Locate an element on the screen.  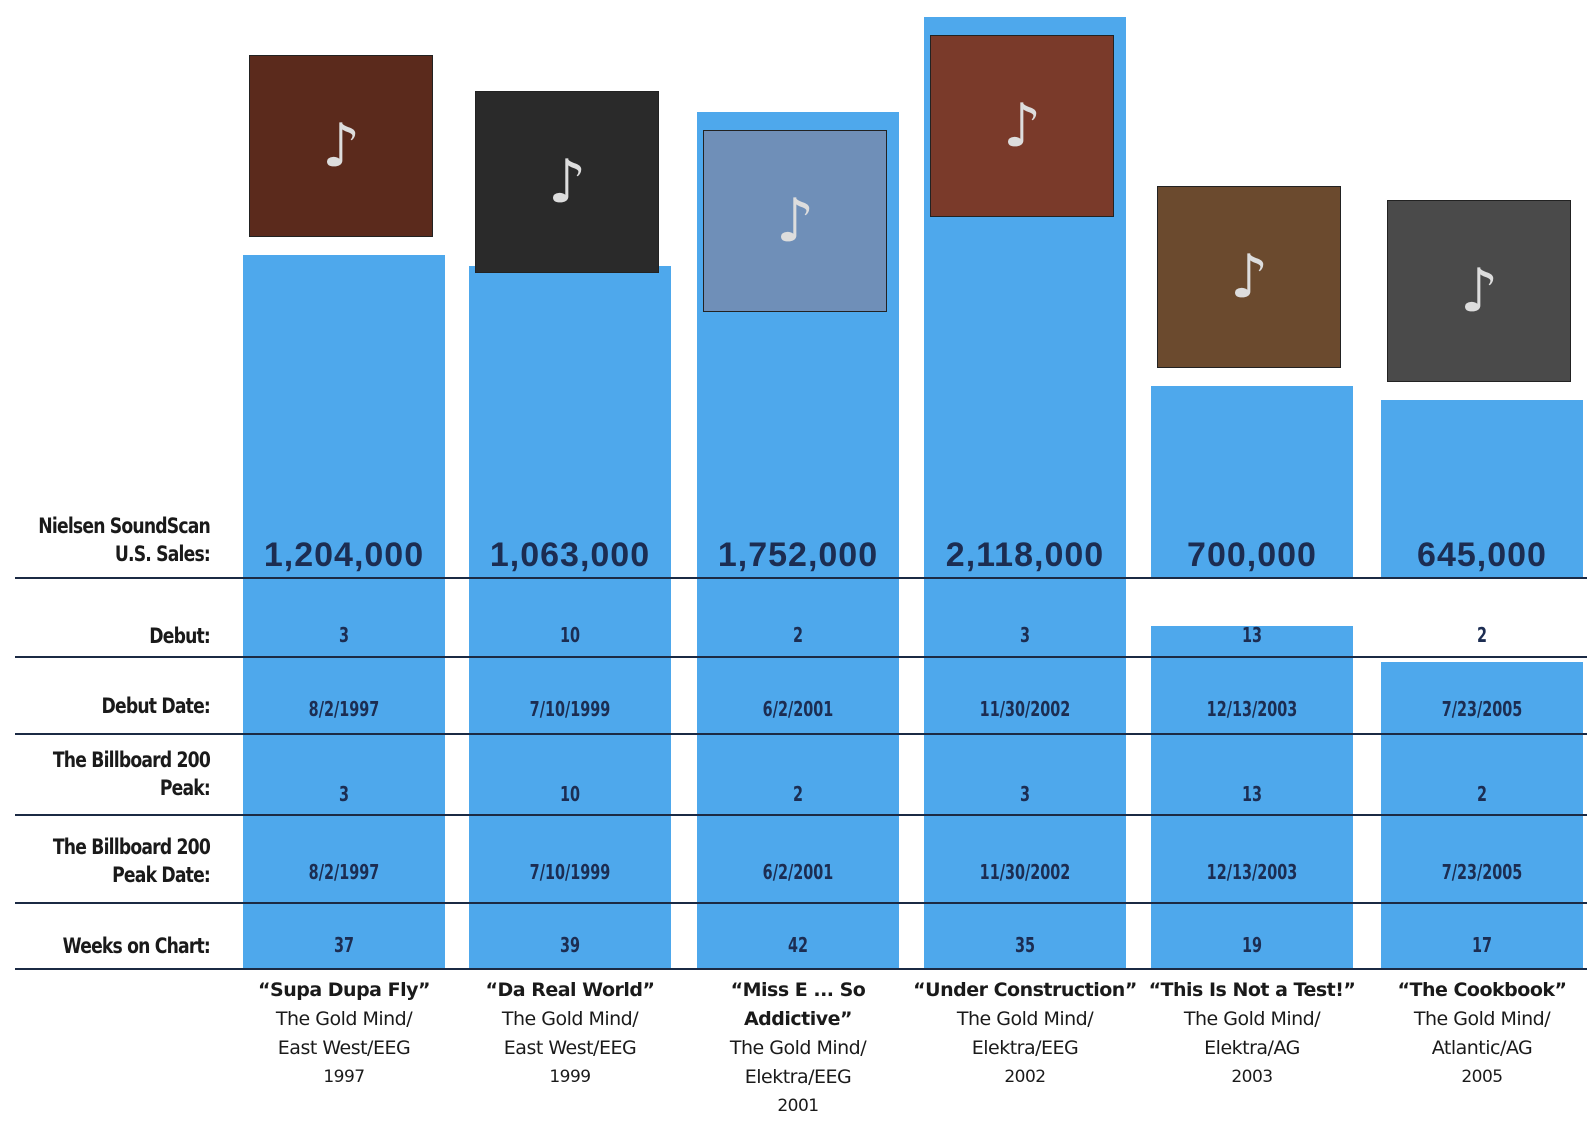
debut-value-3: 2 is located at coordinates (798, 635).